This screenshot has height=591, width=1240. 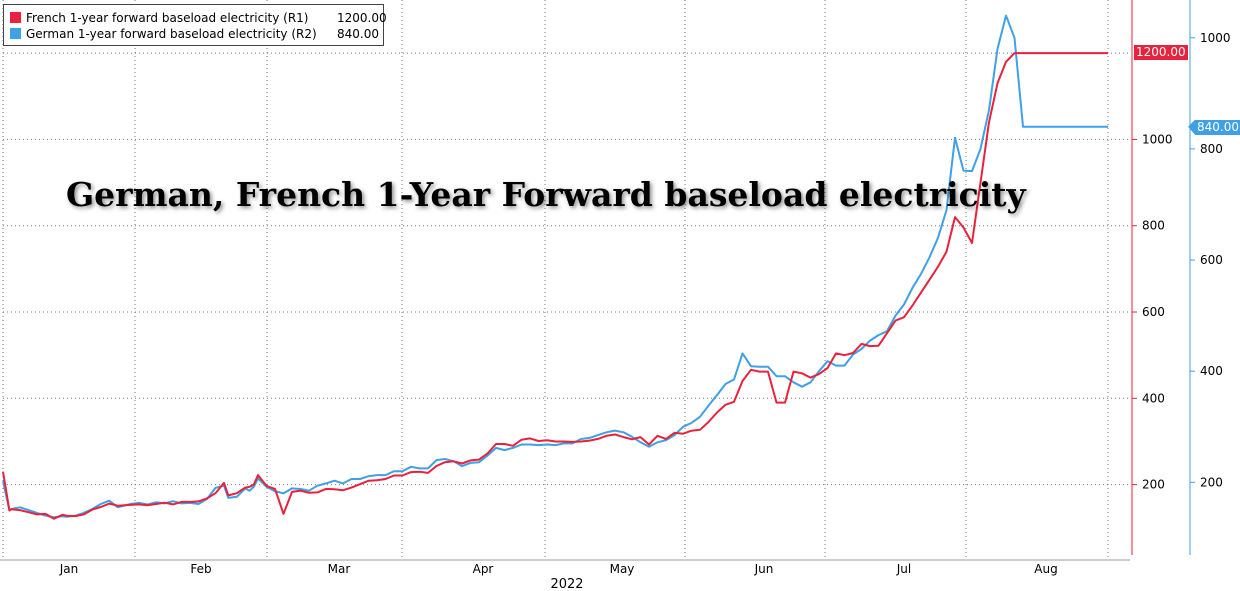 I want to click on r1-tick-label: 1000, so click(x=1157, y=139).